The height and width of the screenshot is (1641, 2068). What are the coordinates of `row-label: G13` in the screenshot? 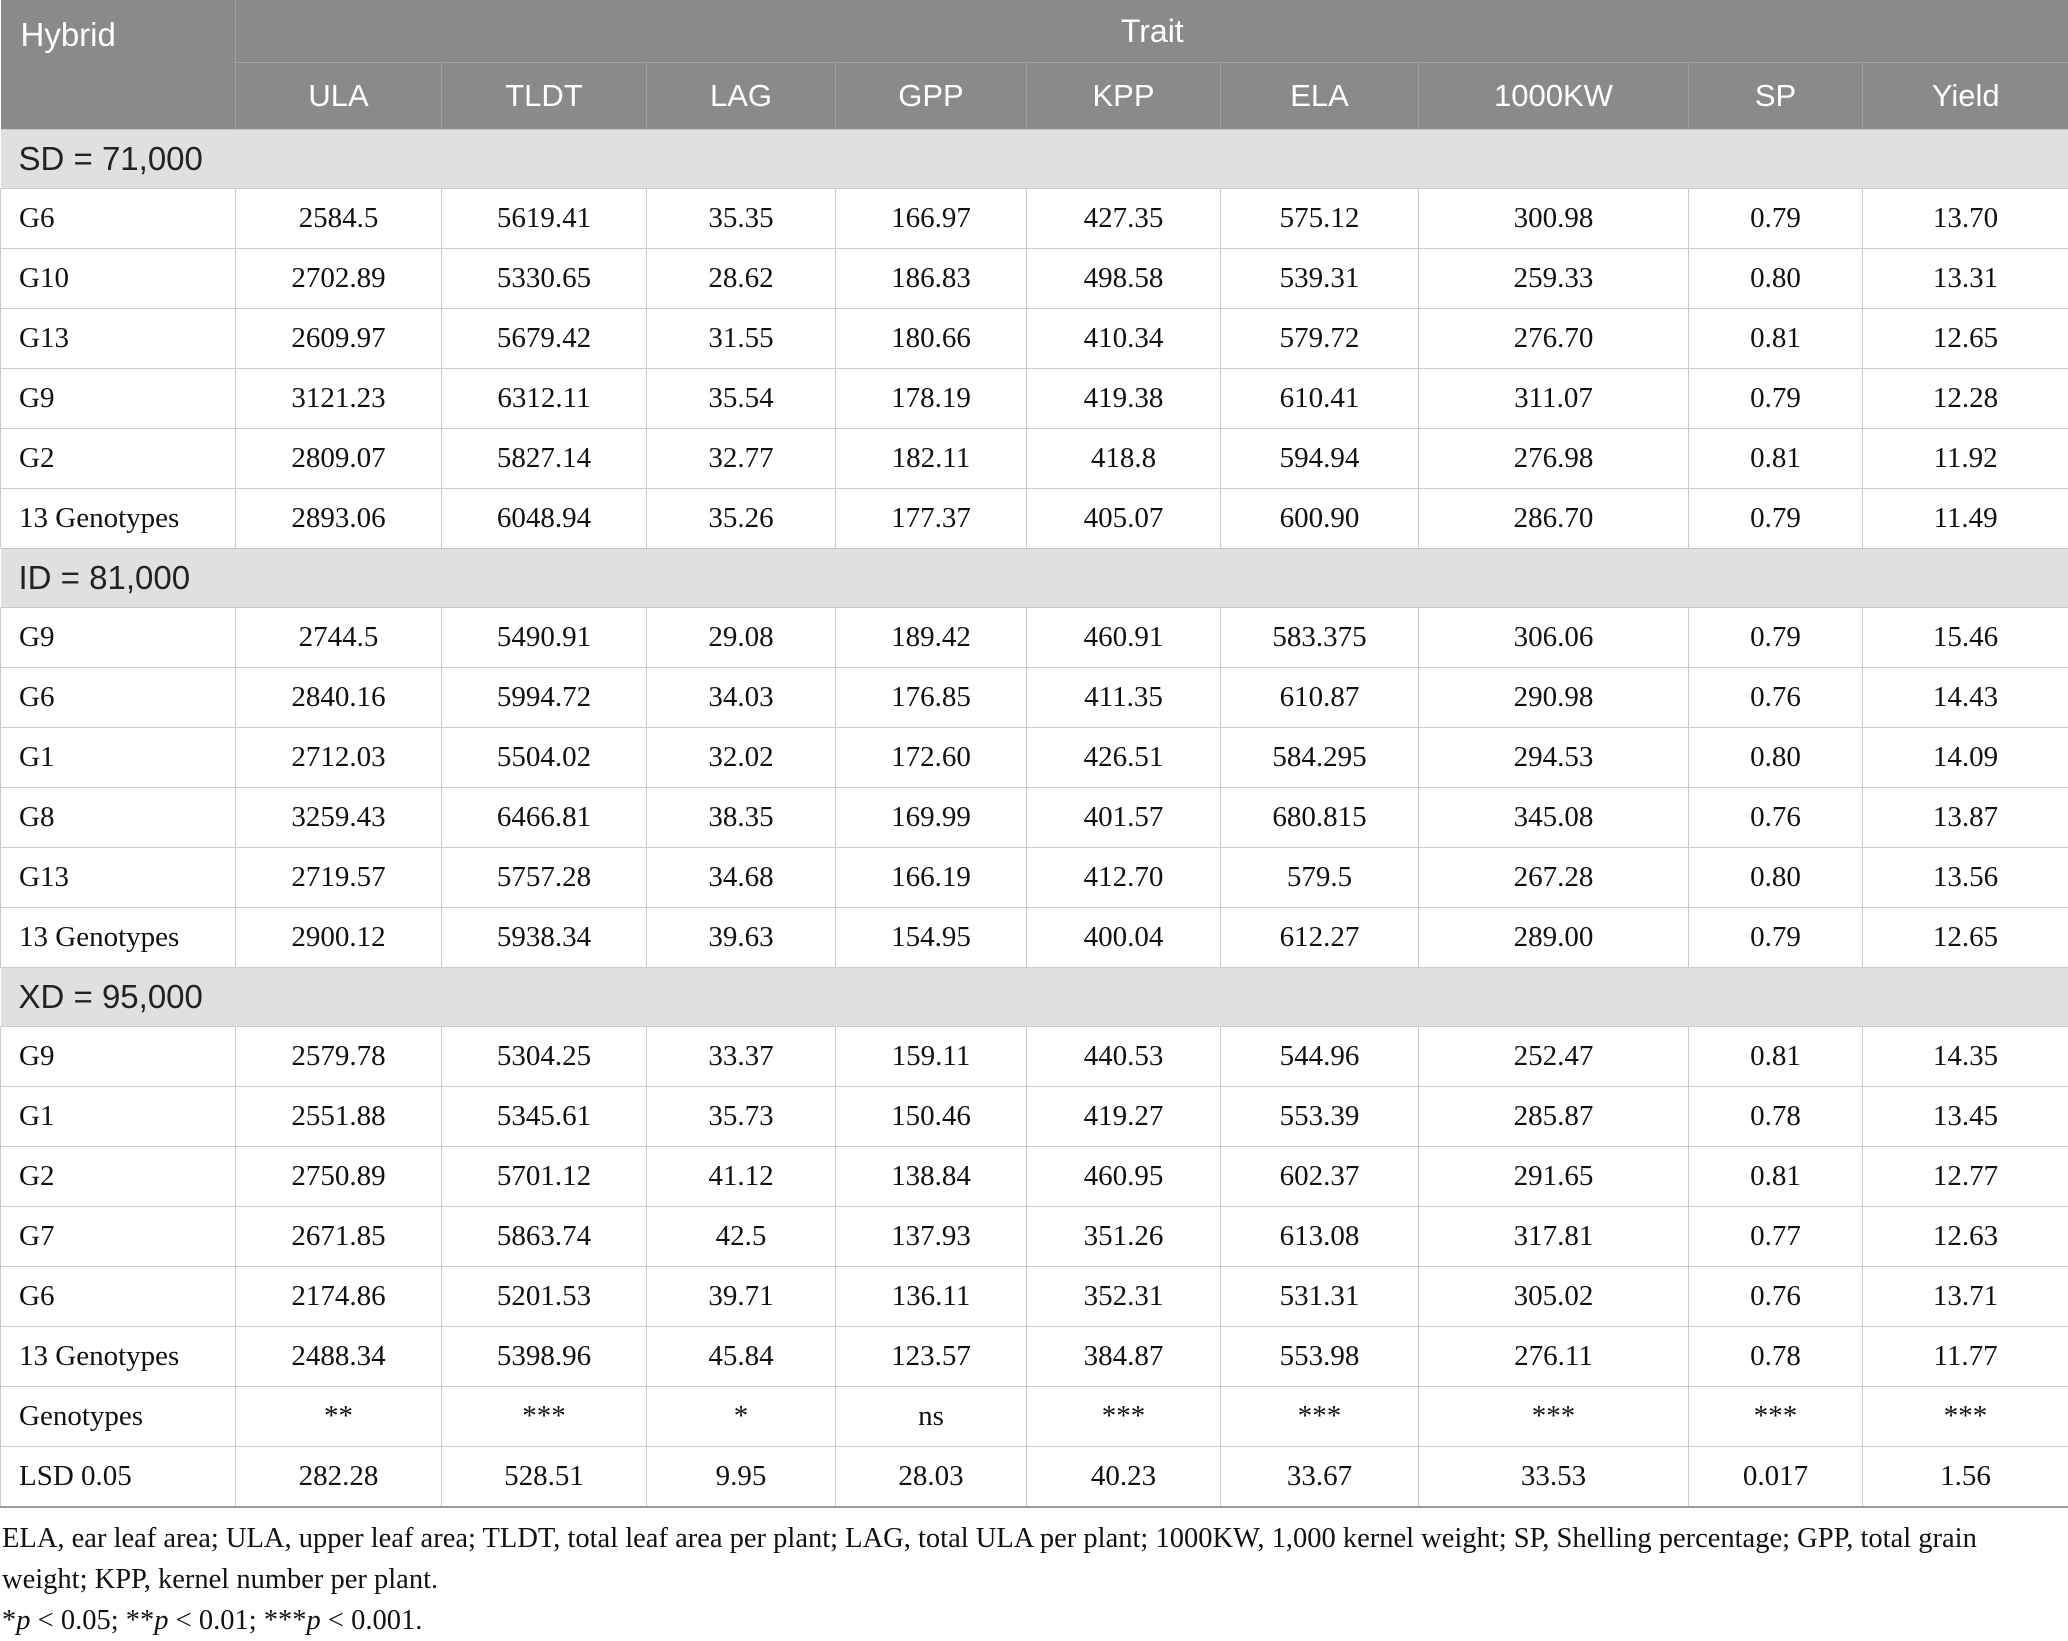 It's located at (118, 878).